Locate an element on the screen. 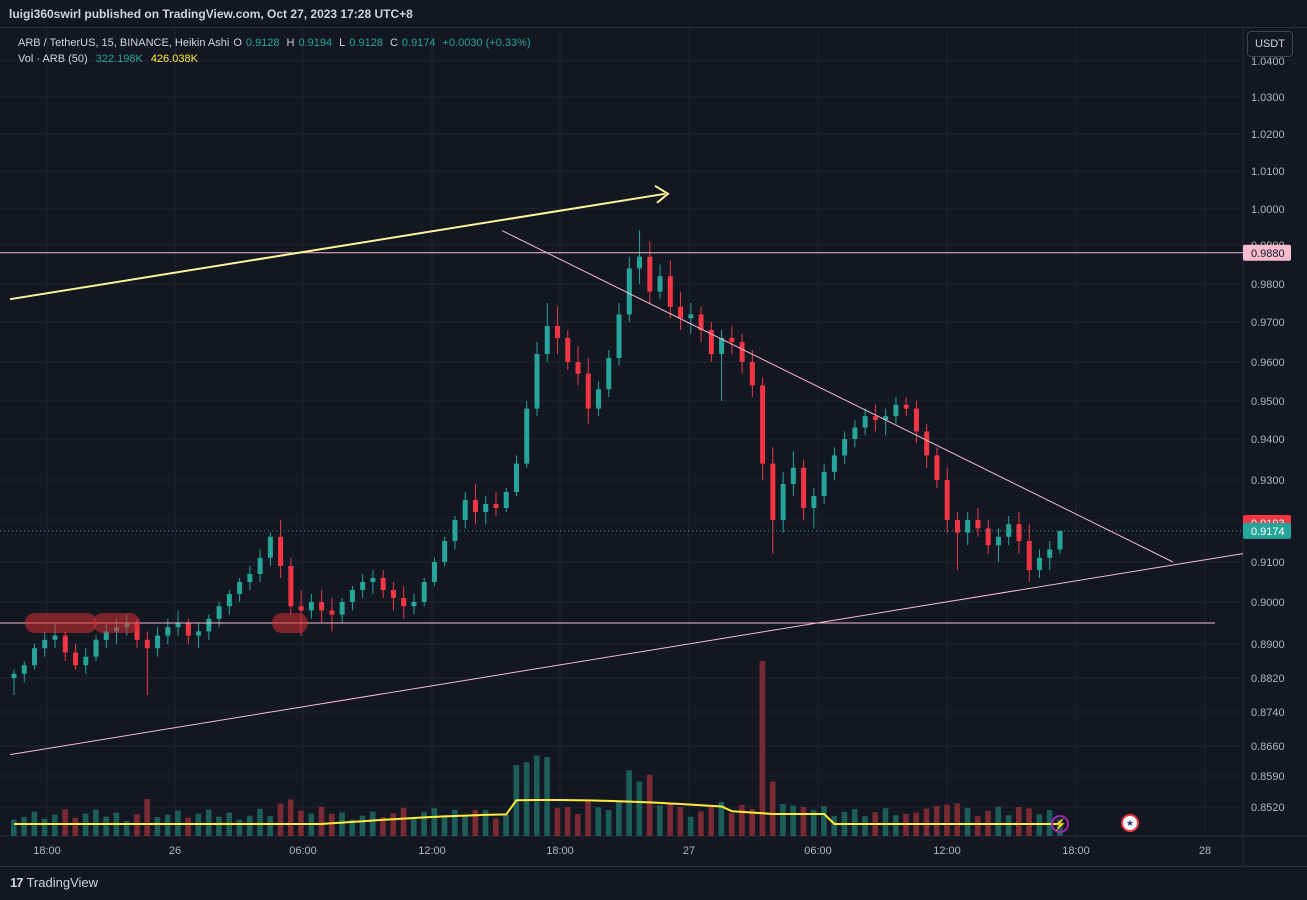 The image size is (1307, 900). us-flag-icon: ★ is located at coordinates (1130, 823).